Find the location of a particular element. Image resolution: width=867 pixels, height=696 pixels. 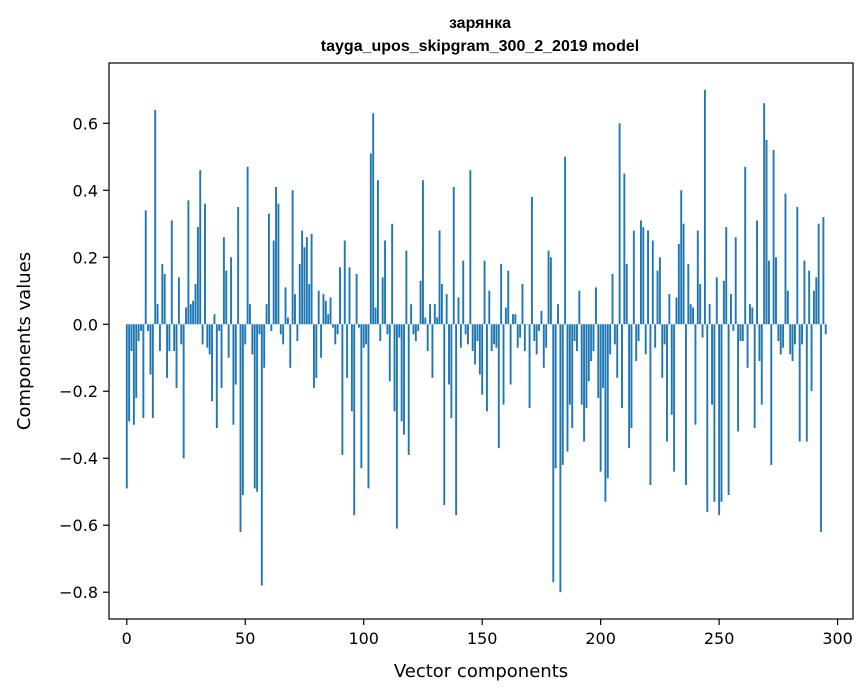

y-tick-label: −0.8 is located at coordinates (78, 592).